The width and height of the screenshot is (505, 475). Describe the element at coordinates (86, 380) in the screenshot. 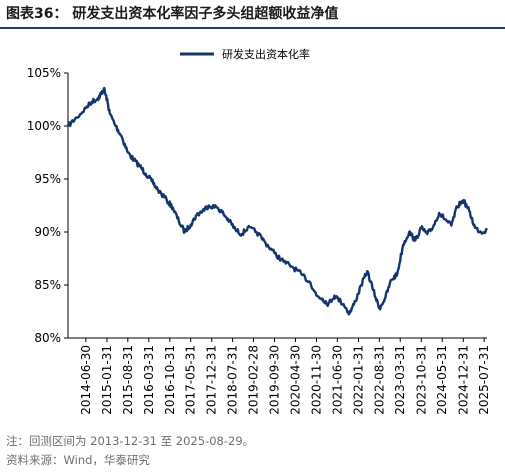

I see `x-tick-label: 2014-06-30` at that location.